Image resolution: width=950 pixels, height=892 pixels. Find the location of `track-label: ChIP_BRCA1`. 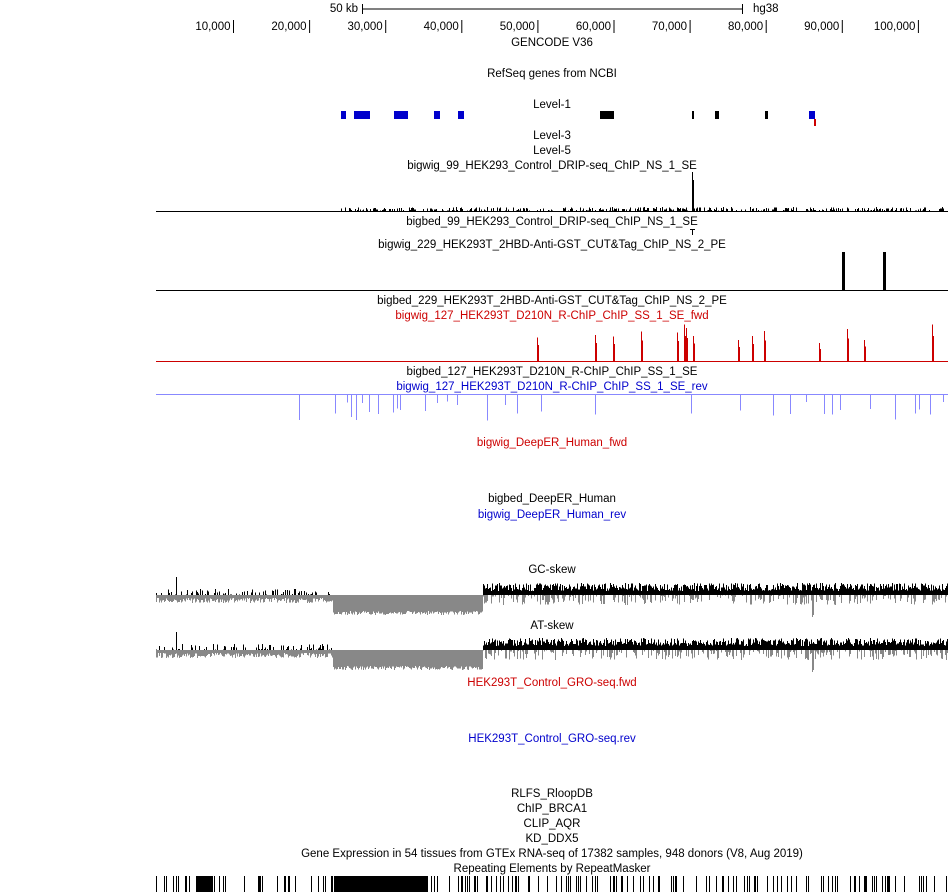

track-label: ChIP_BRCA1 is located at coordinates (552, 809).